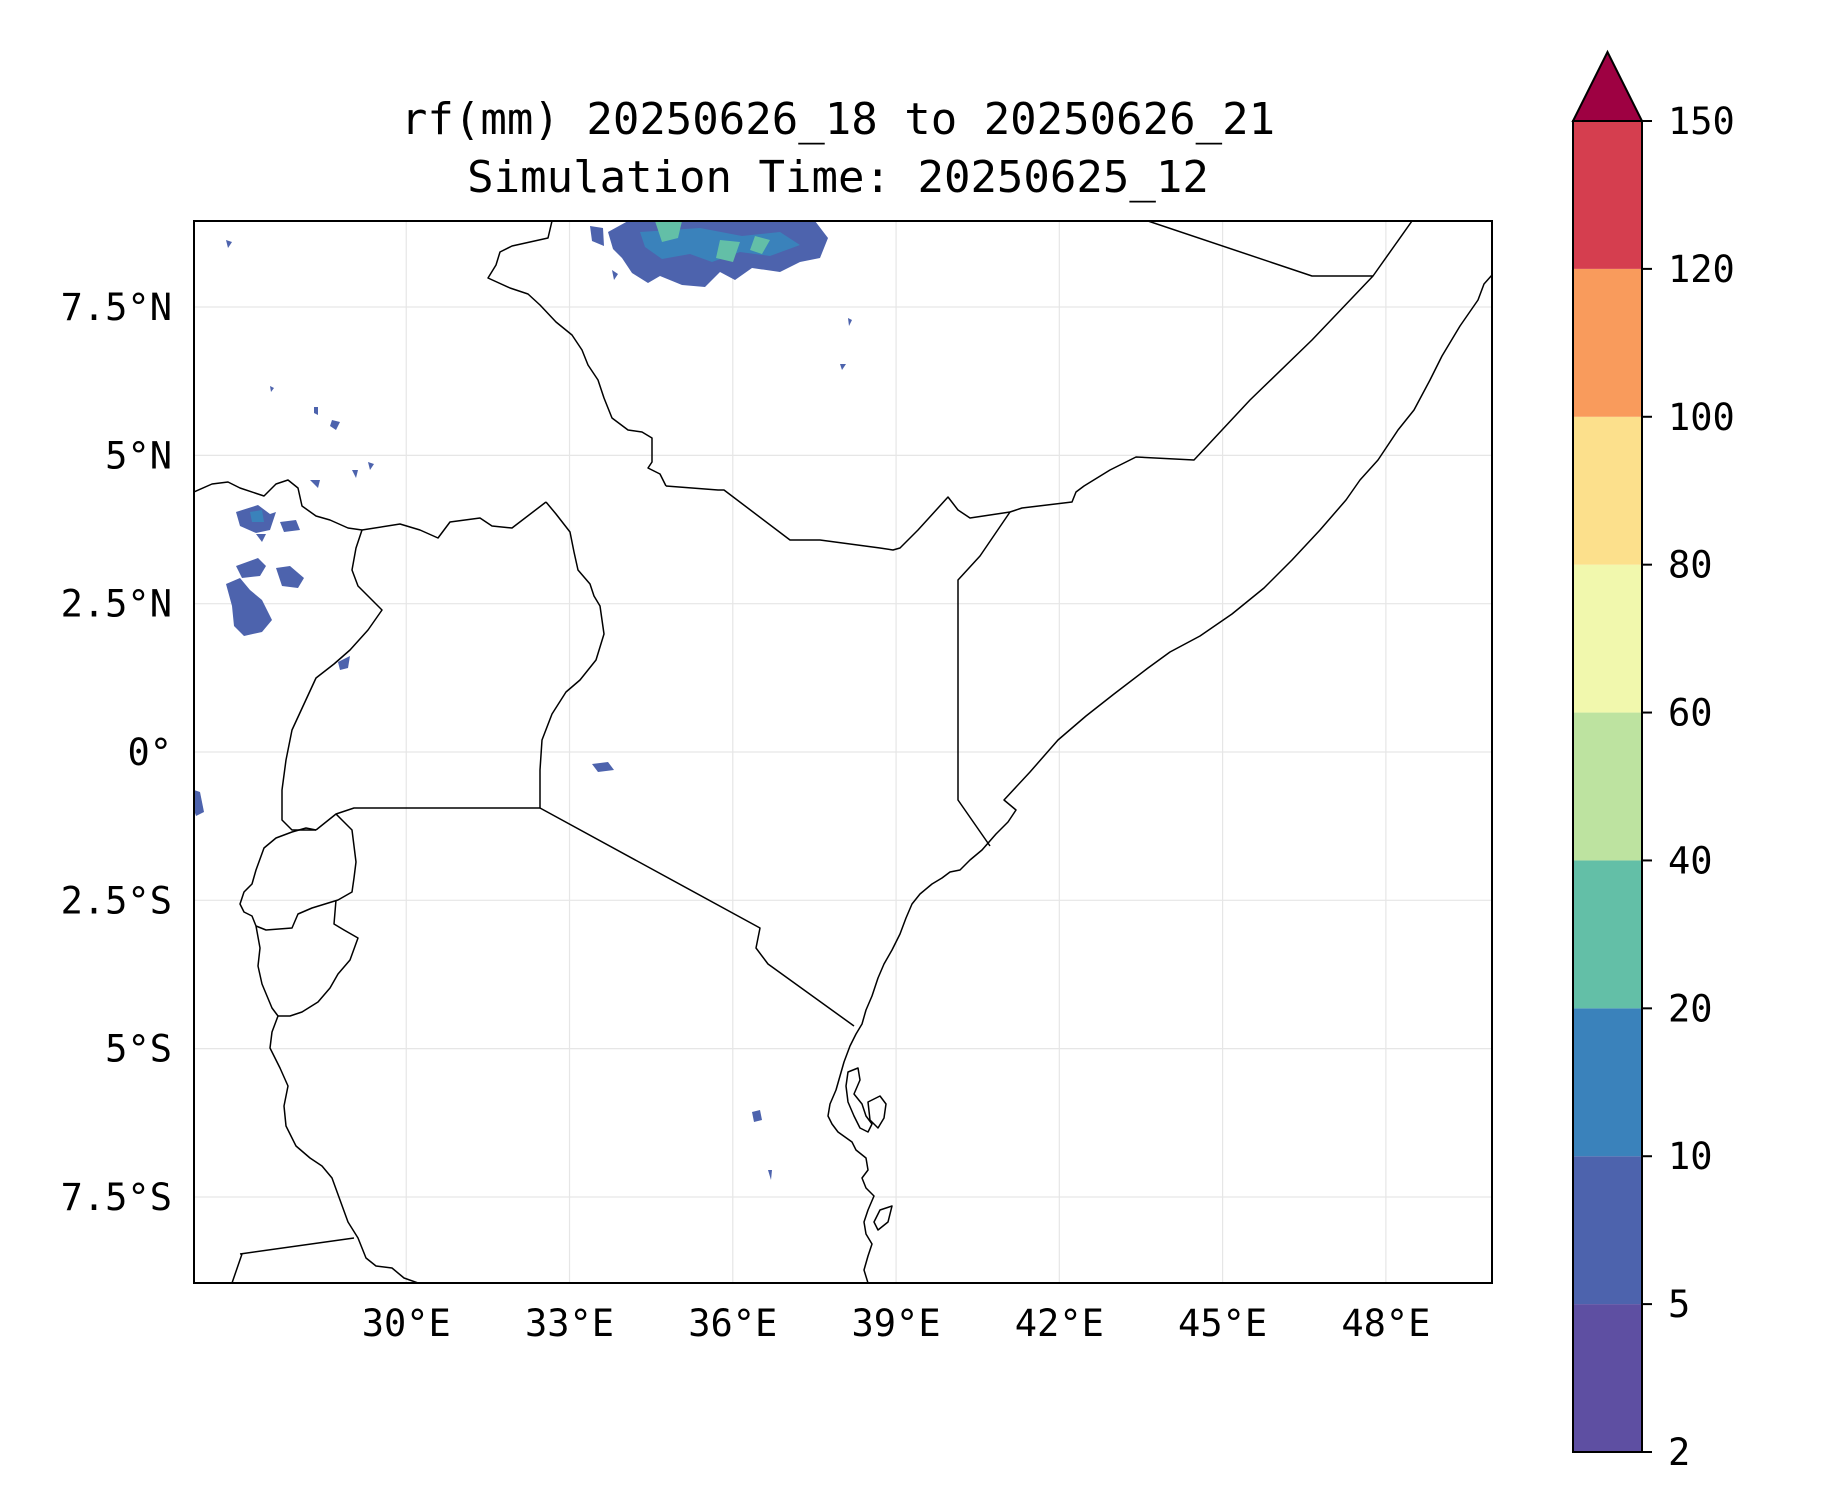 The width and height of the screenshot is (1833, 1500). I want to click on y-tick-label: 2.5°S, so click(116, 900).